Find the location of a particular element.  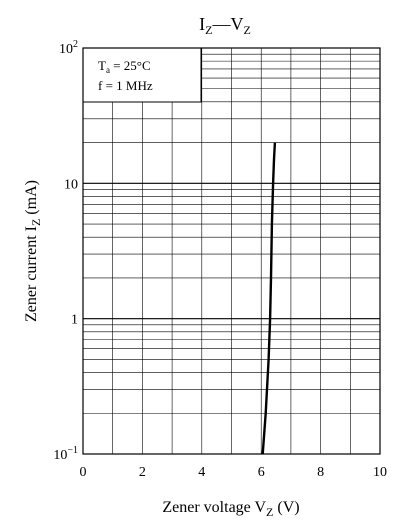

y-label-sub: Z is located at coordinates (36, 222).